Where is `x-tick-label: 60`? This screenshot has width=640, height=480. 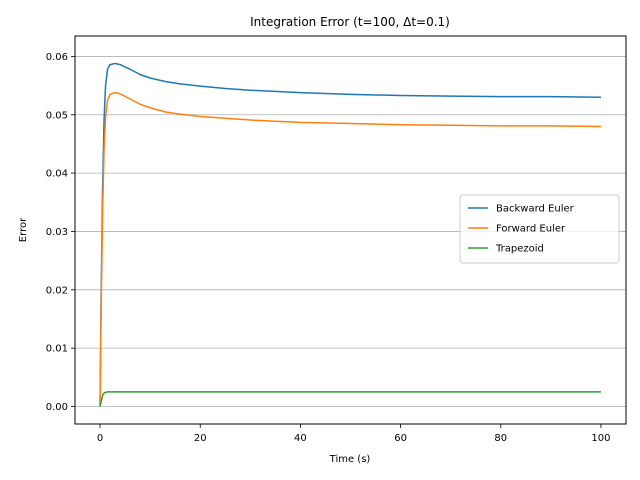 x-tick-label: 60 is located at coordinates (400, 438).